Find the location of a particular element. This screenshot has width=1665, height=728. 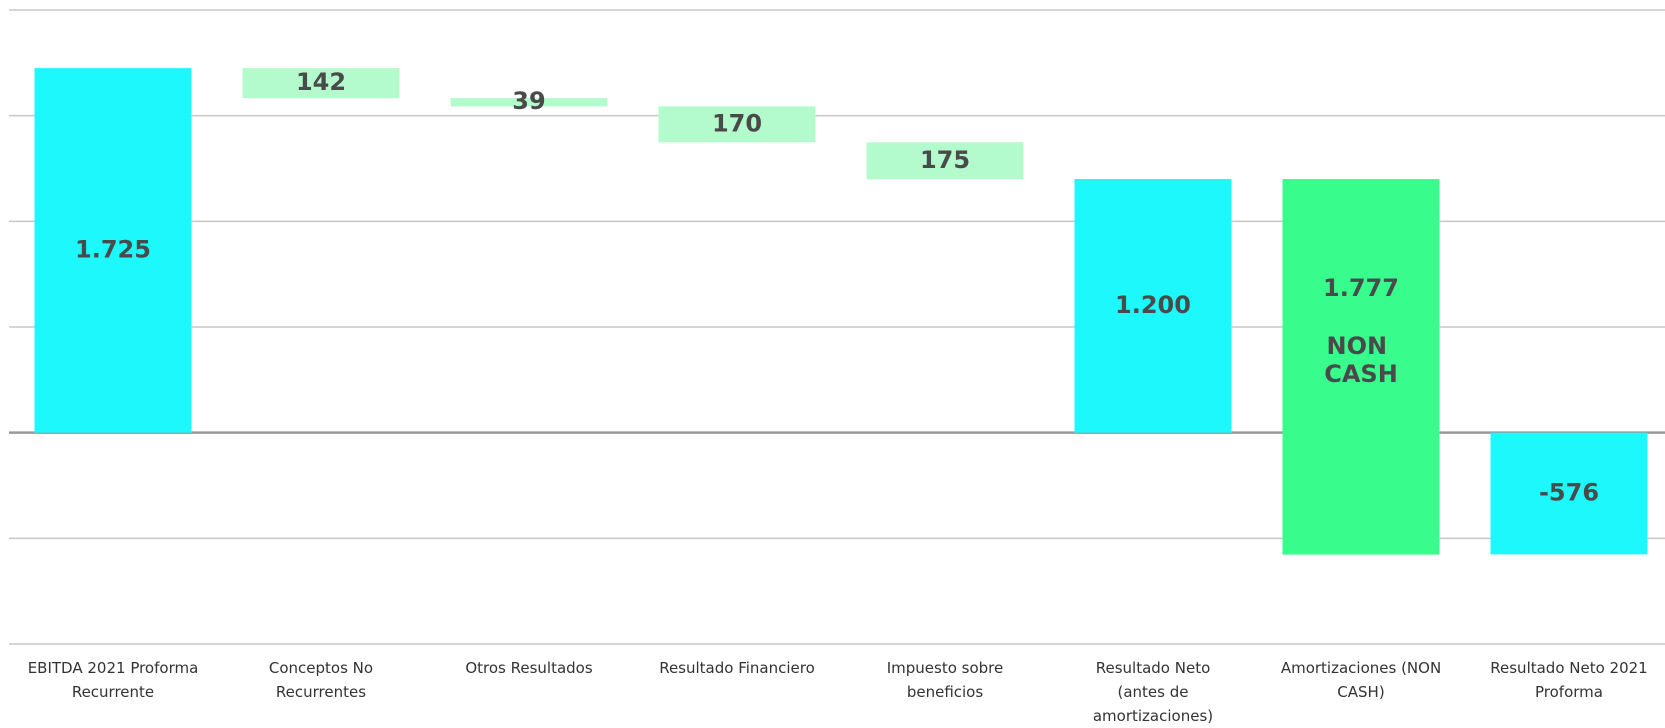

value-label: 1.777 is located at coordinates (1361, 288).